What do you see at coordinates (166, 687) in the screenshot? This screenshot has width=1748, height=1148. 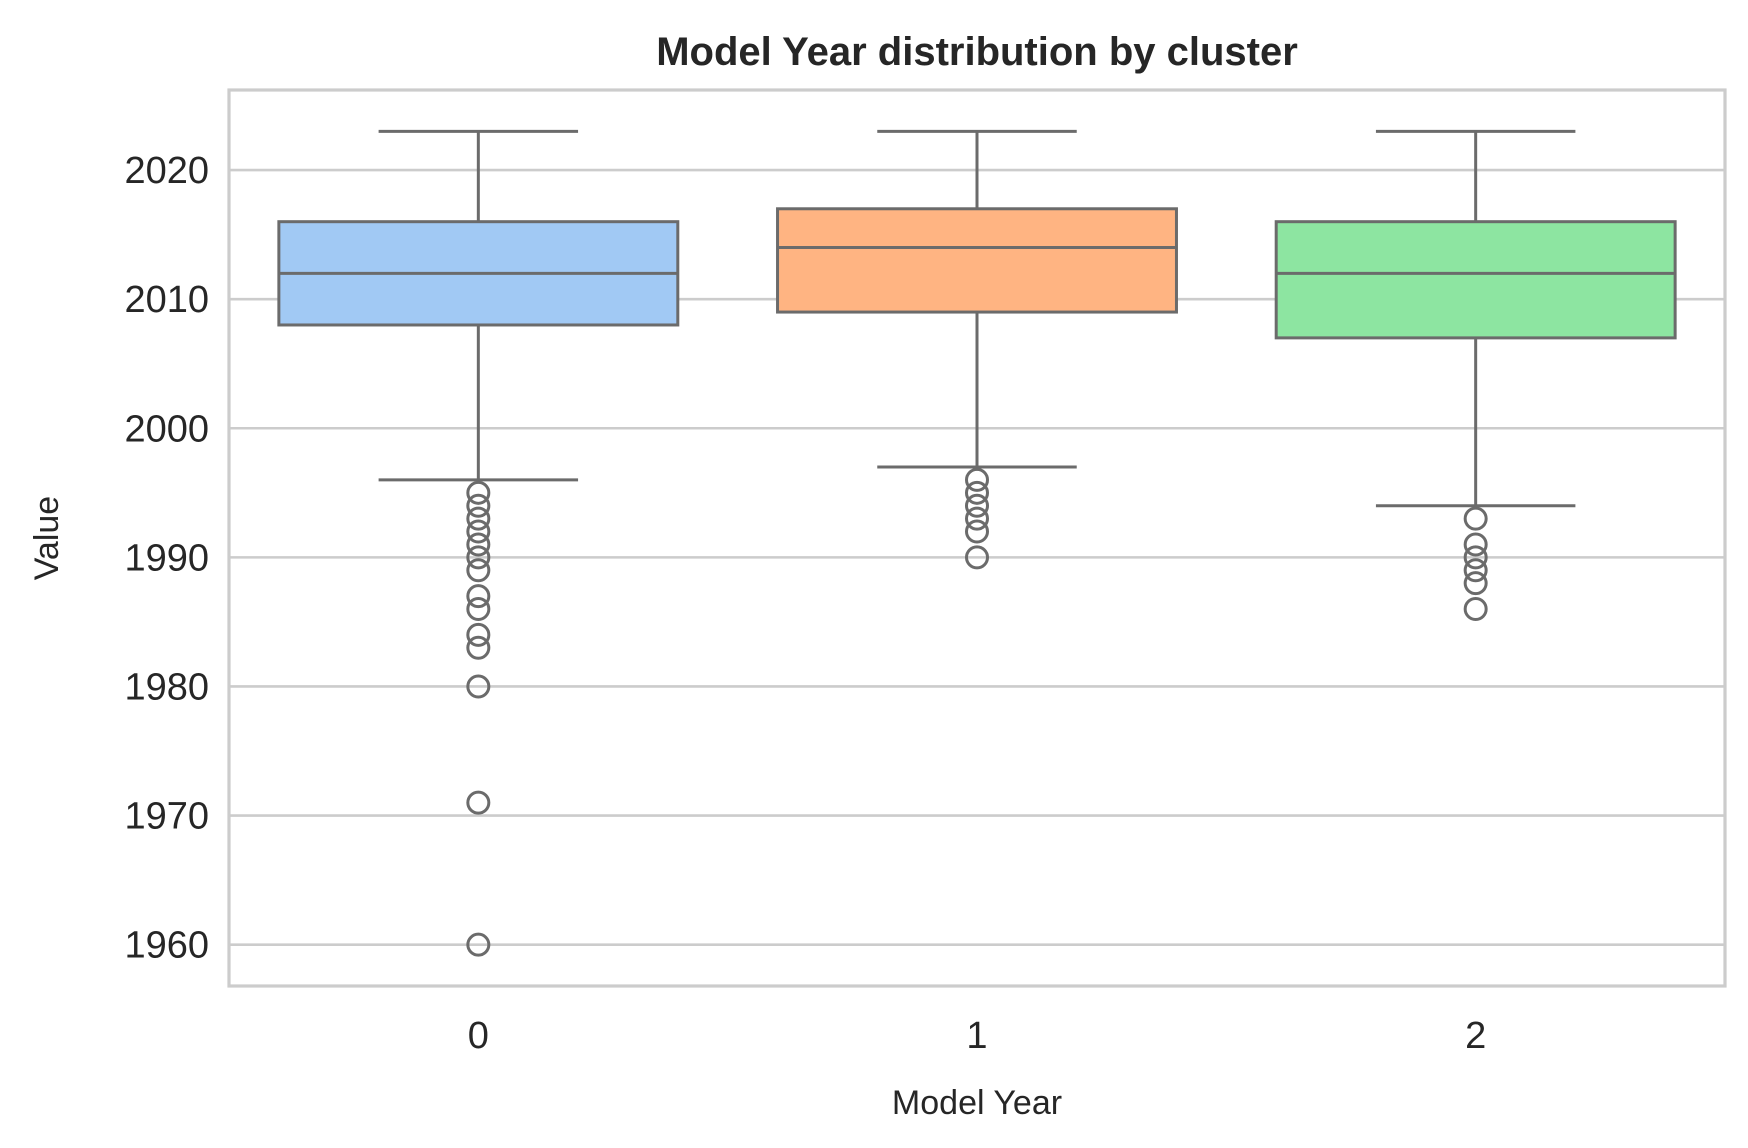 I see `y-tick-label: 1980` at bounding box center [166, 687].